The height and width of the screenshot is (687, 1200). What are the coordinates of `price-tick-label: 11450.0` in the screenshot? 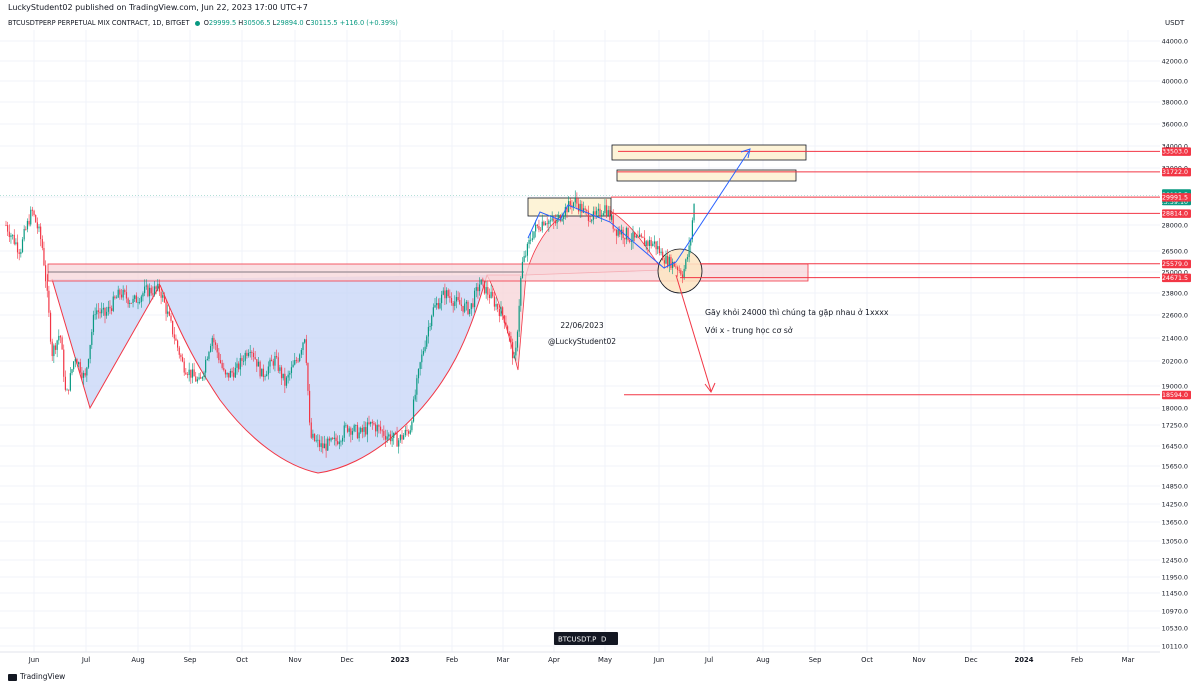 It's located at (1175, 594).